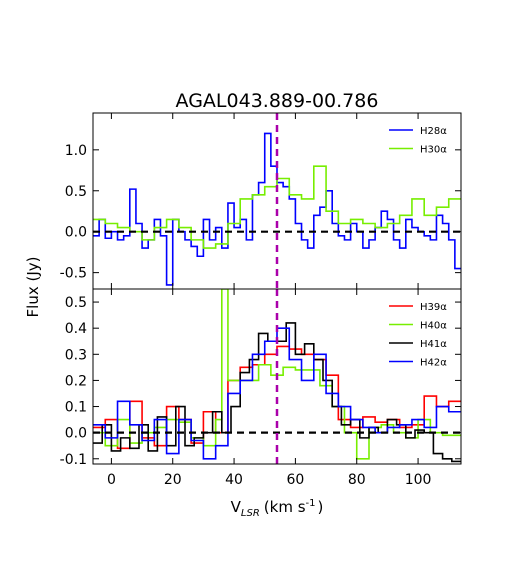 Image resolution: width=512 pixels, height=567 pixels. What do you see at coordinates (321, 507) in the screenshot?
I see `x-label-close: )` at bounding box center [321, 507].